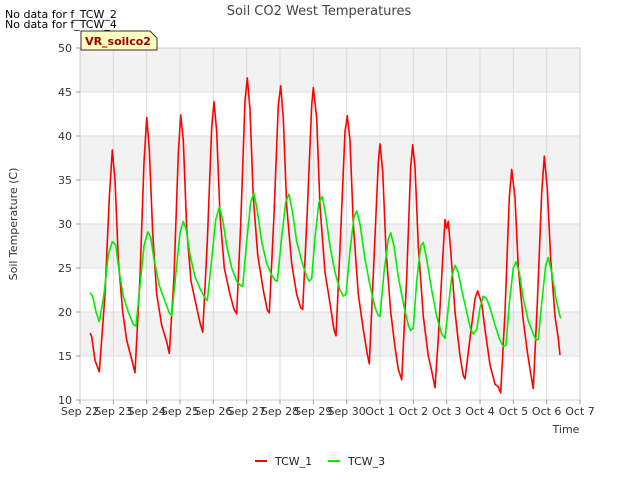 Image resolution: width=640 pixels, height=480 pixels. Describe the element at coordinates (65, 136) in the screenshot. I see `y-tick-label: 40` at that location.